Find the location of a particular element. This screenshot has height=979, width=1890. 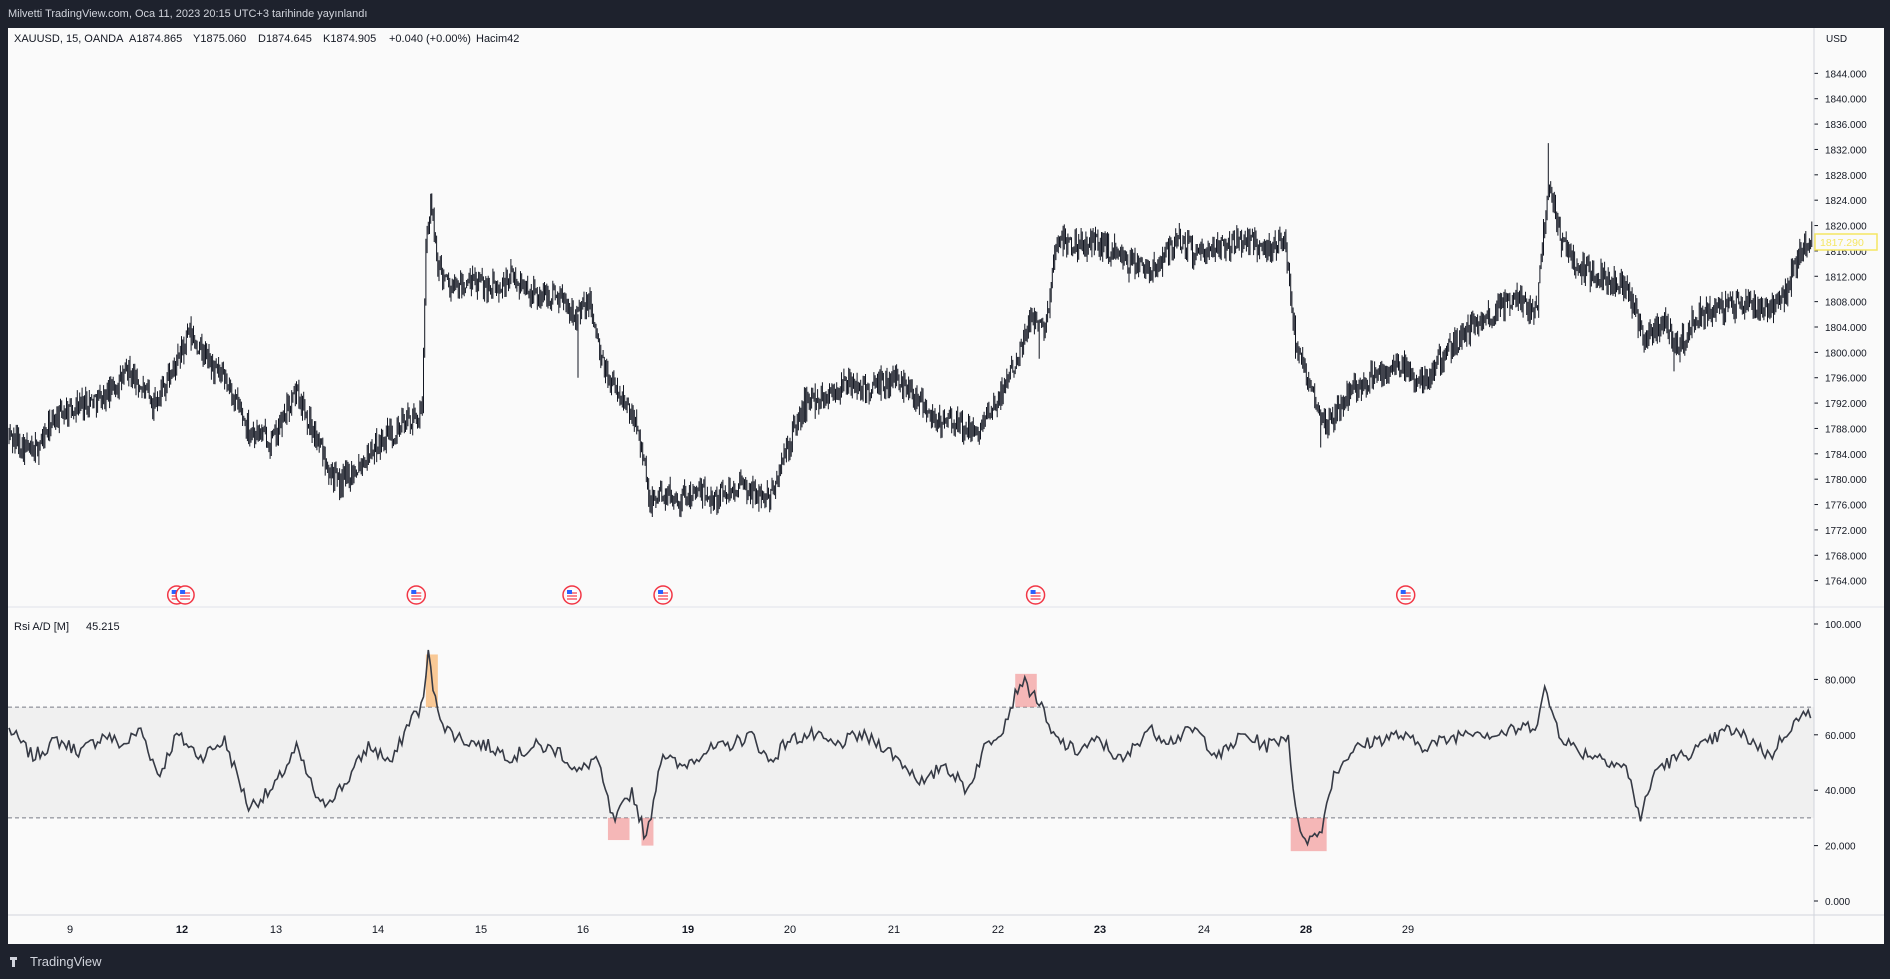

time-tick-label: 20 is located at coordinates (790, 930).